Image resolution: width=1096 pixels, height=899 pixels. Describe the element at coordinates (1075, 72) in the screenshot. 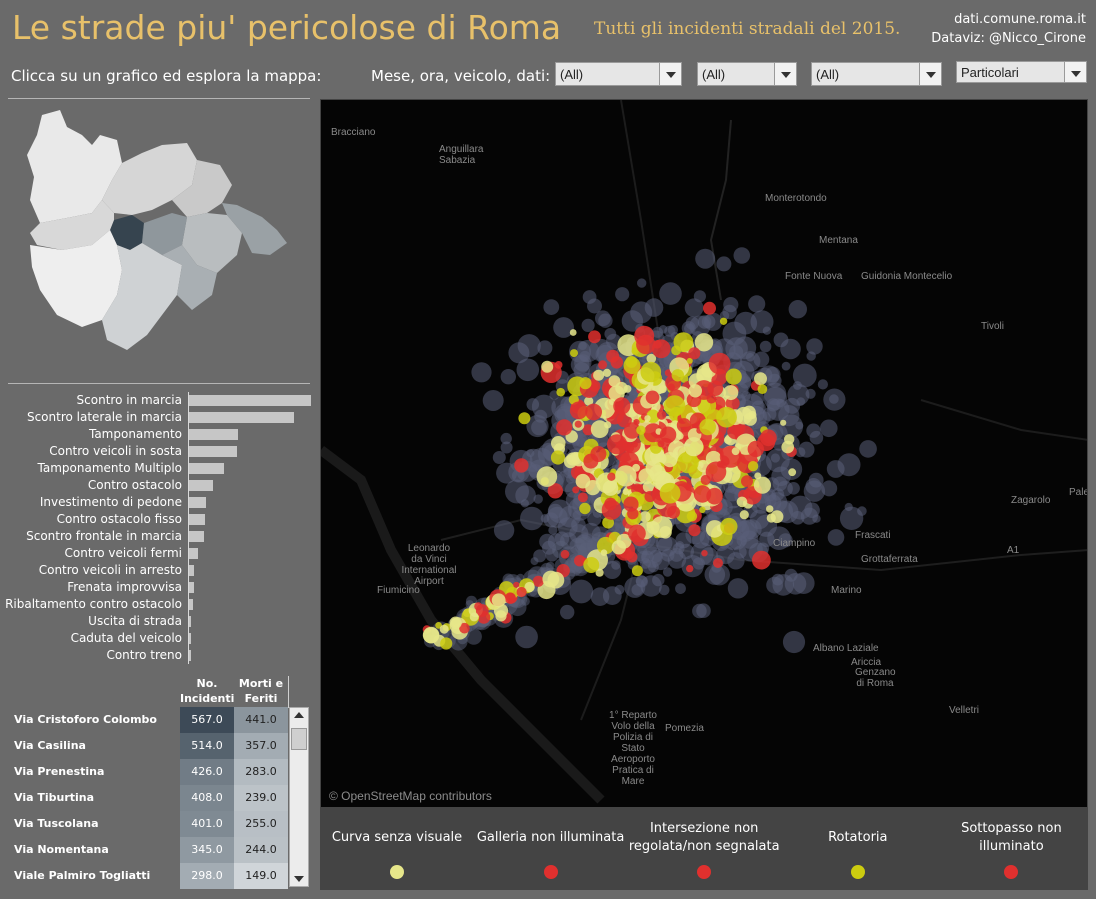

I see `chevron-down-icon` at that location.